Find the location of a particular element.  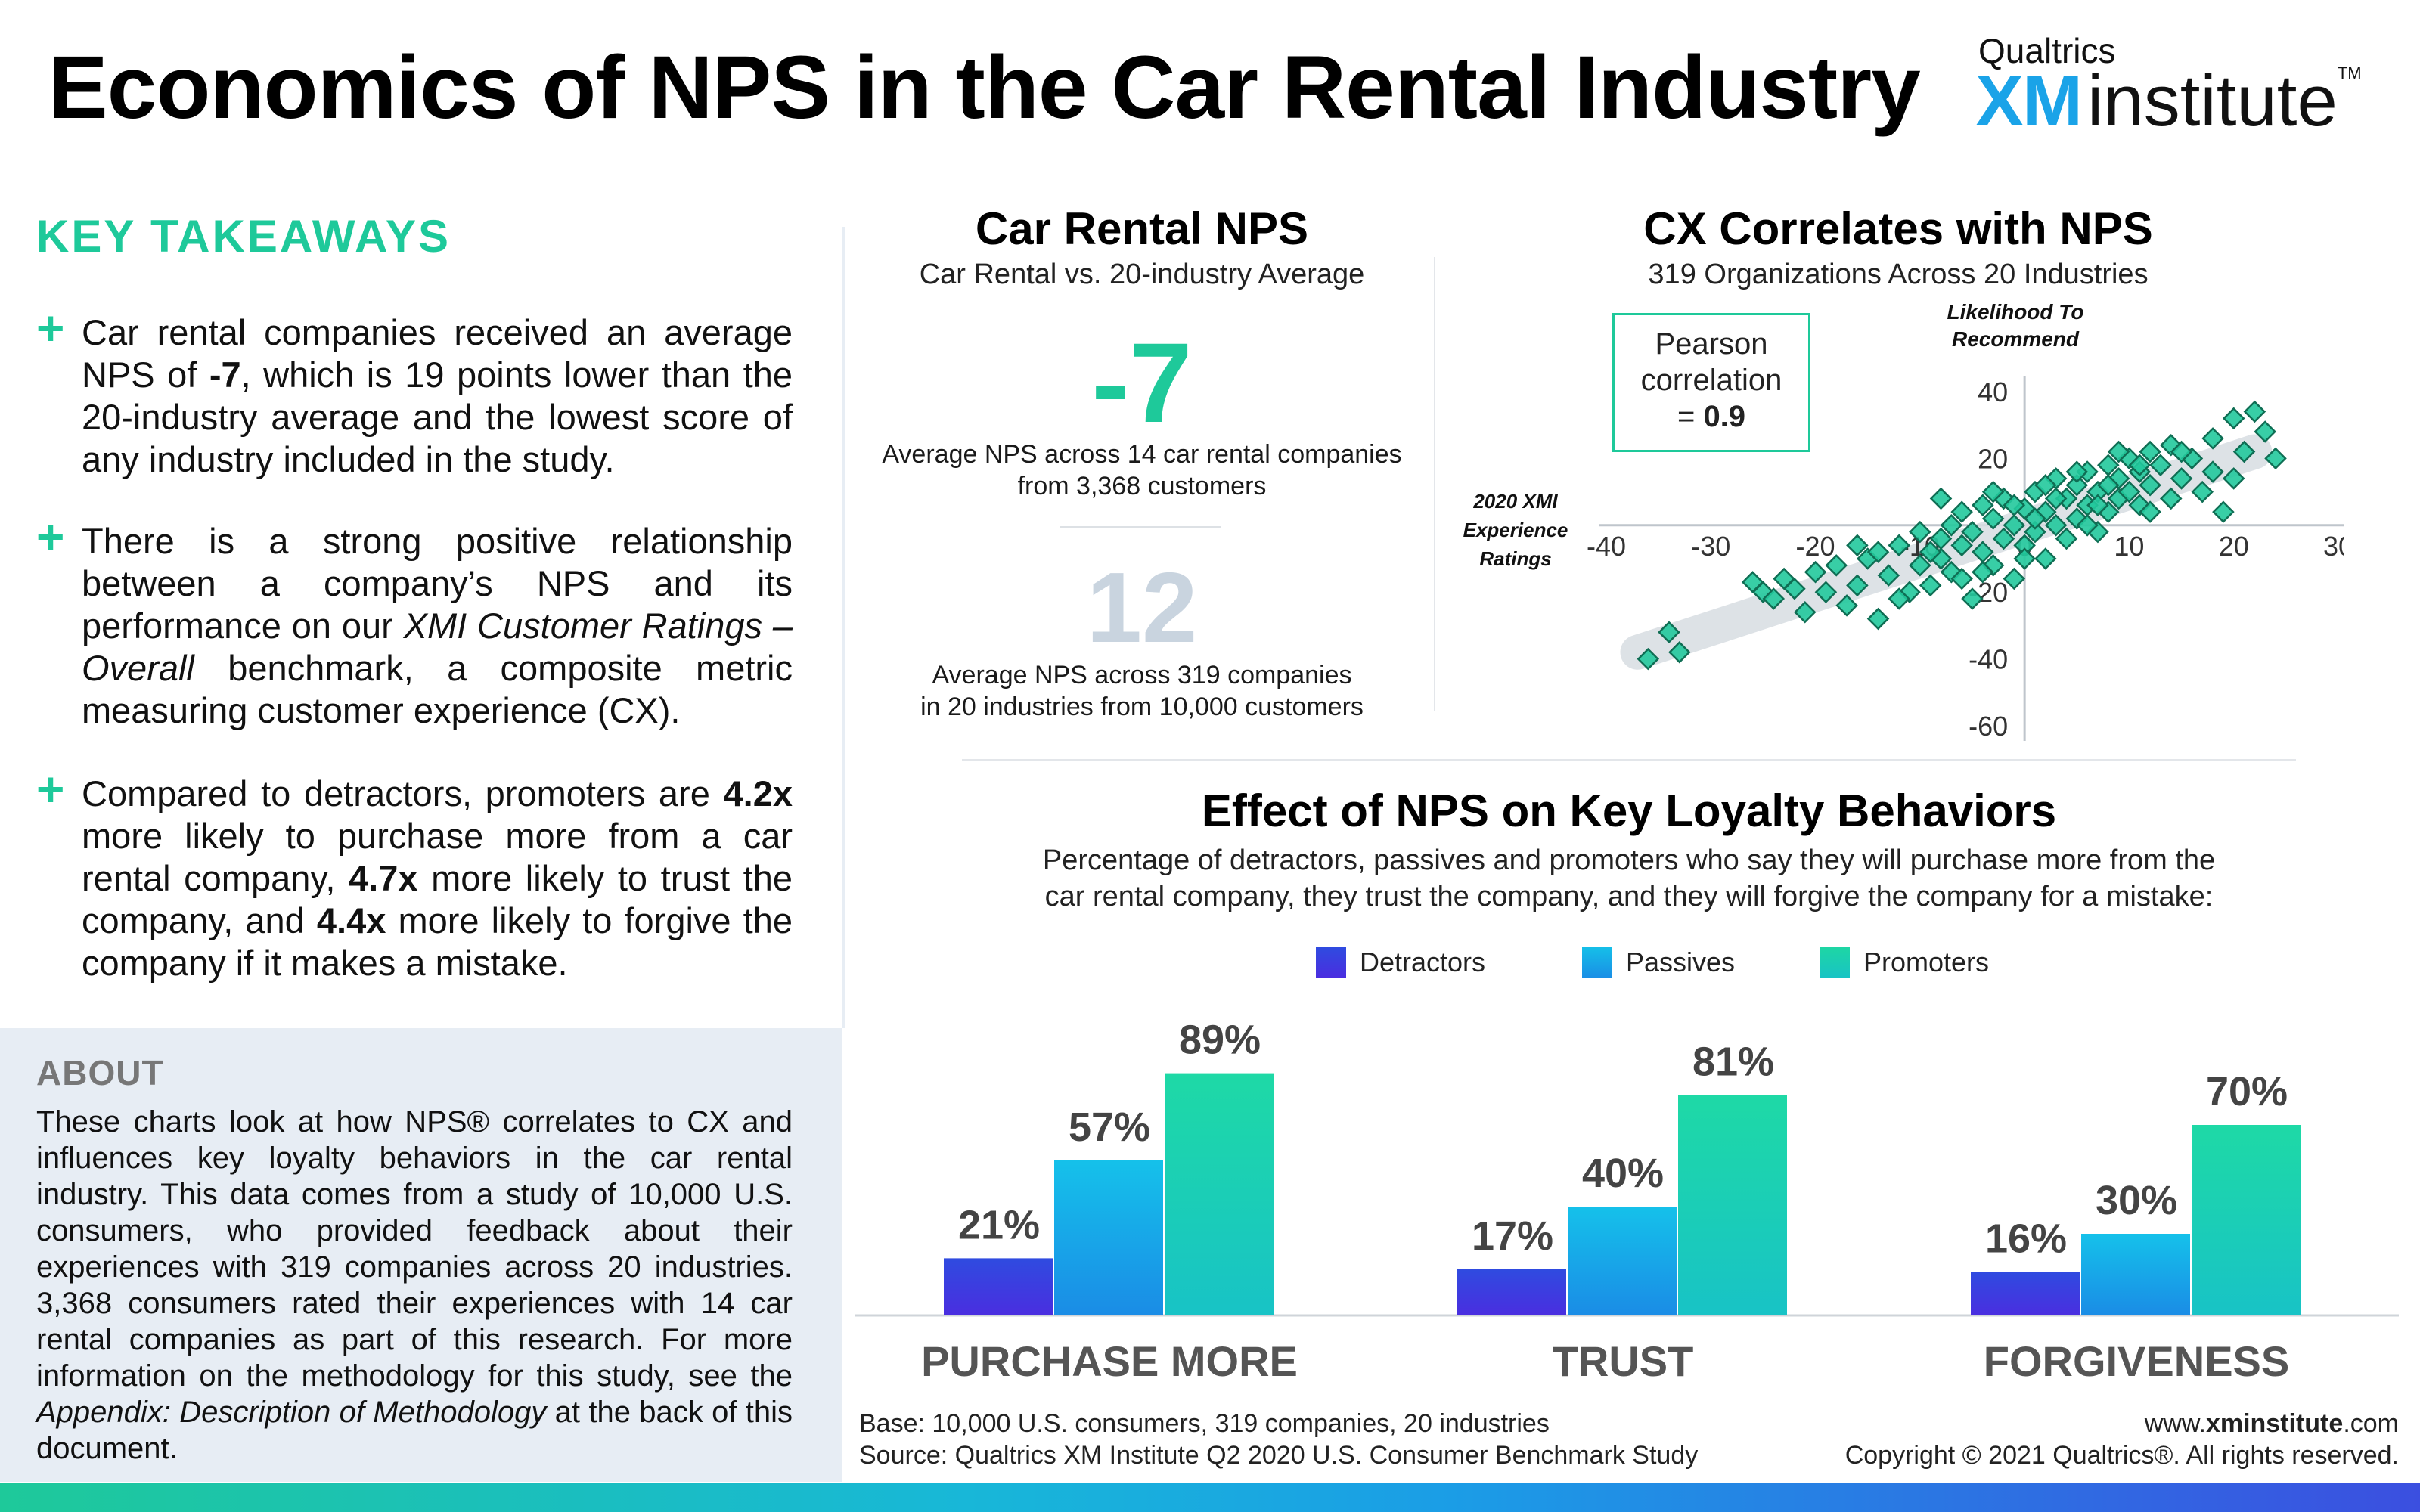

bar-value-label: 81% is located at coordinates (1733, 1061).